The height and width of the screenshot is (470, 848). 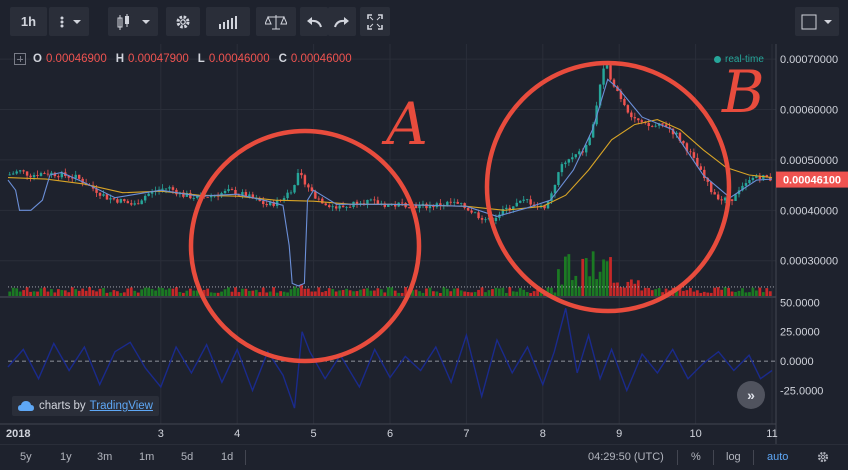 What do you see at coordinates (147, 457) in the screenshot?
I see `range-1m: 1m` at bounding box center [147, 457].